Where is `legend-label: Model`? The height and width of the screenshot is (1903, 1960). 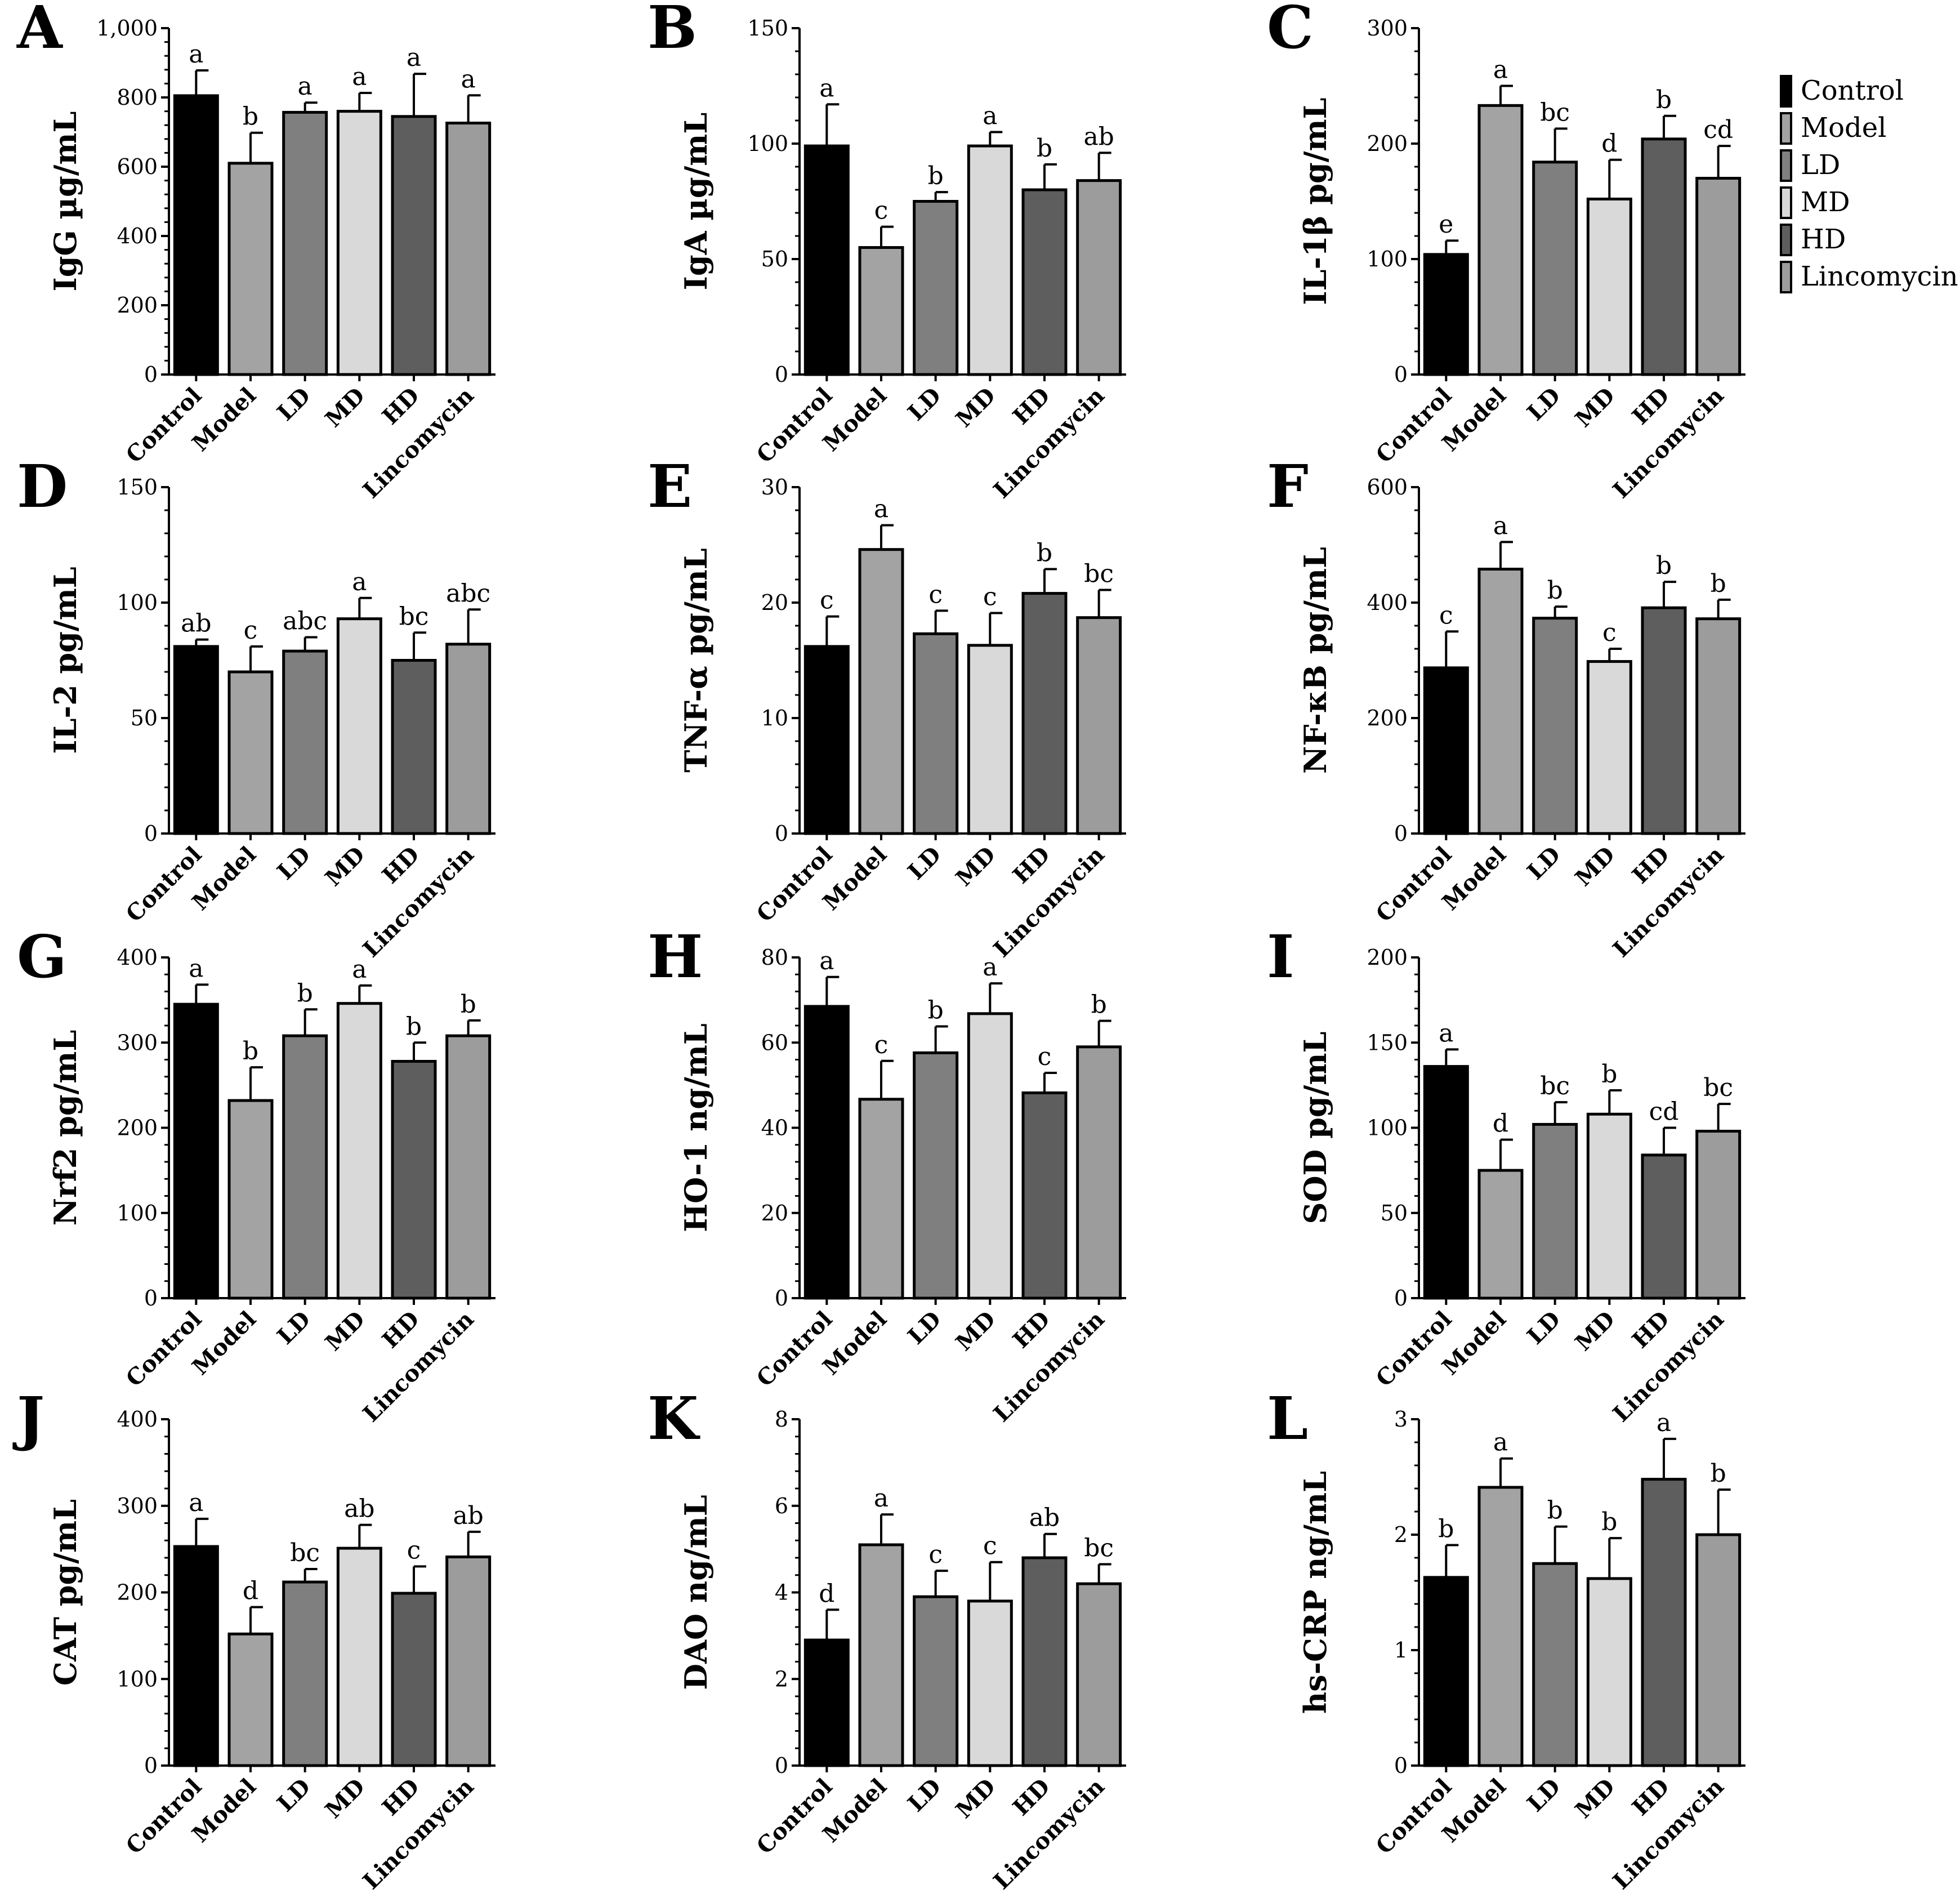
legend-label: Model is located at coordinates (1844, 128).